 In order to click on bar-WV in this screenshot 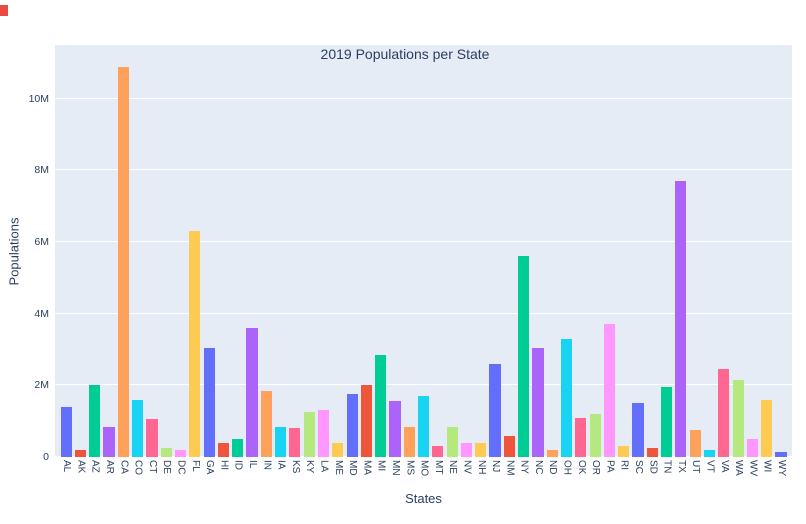, I will do `click(752, 448)`.